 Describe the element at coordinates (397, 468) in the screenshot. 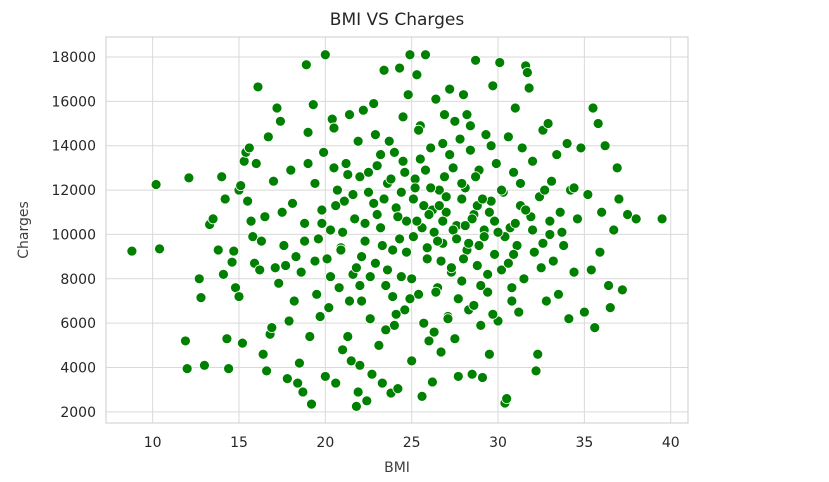

I see `x-axis-label: BMI` at that location.